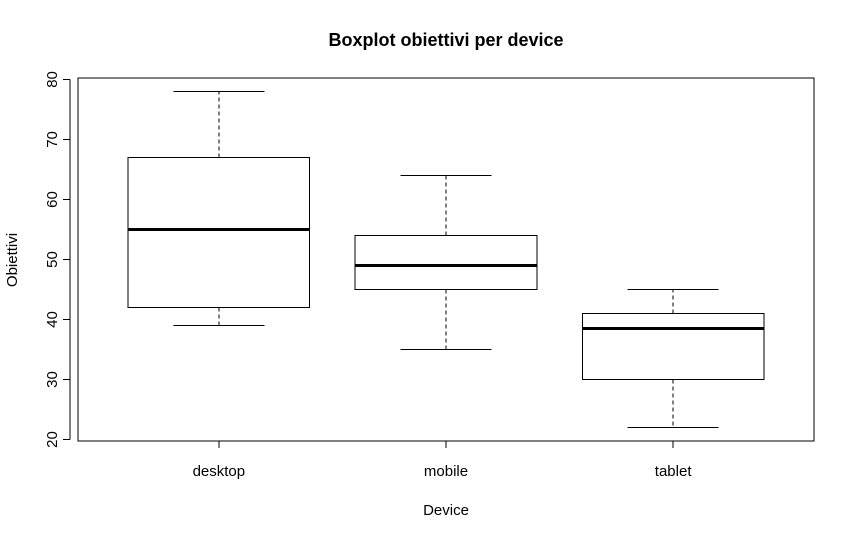  I want to click on y-tick-label: 60, so click(52, 199).